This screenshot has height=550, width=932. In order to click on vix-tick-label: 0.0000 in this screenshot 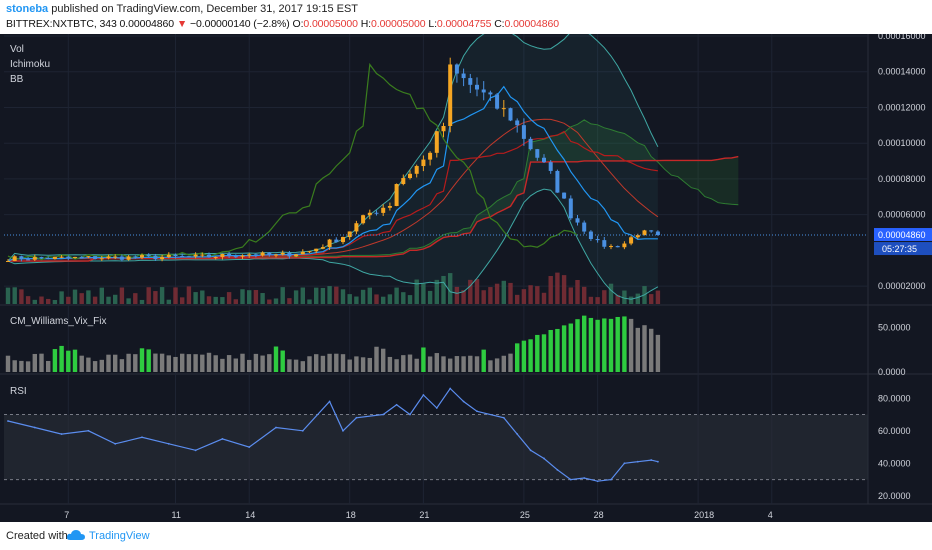, I will do `click(892, 372)`.